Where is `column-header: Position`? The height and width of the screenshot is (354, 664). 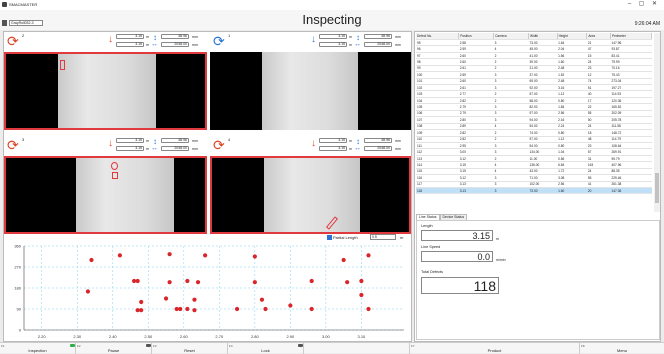 column-header: Position is located at coordinates (476, 36).